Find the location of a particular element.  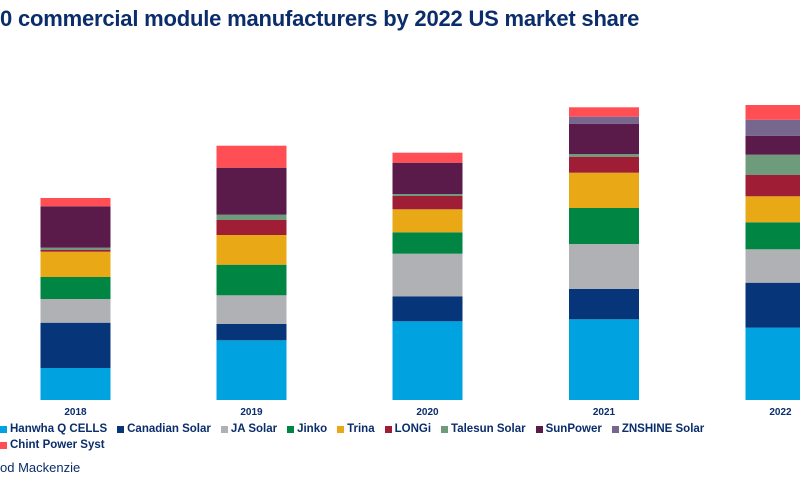

legend-label: Canadian Solar is located at coordinates (169, 429).